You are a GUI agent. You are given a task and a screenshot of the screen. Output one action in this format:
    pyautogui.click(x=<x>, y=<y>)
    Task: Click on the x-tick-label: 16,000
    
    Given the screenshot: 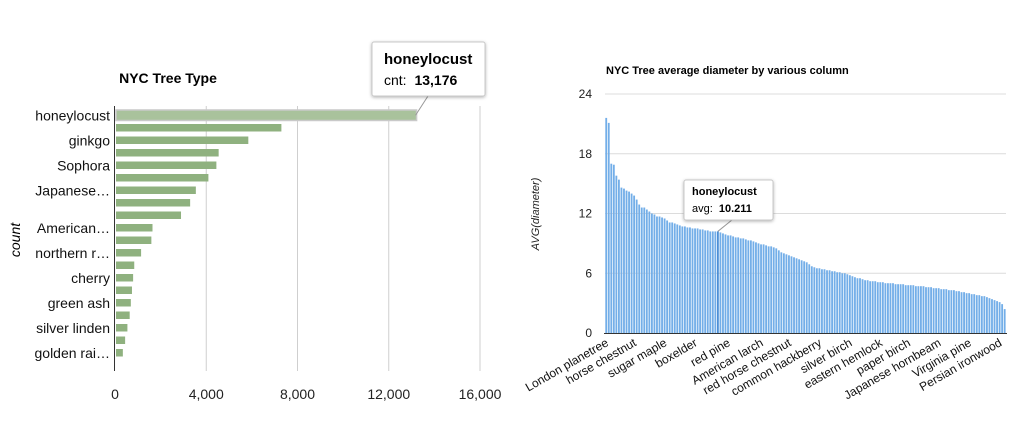 What is the action you would take?
    pyautogui.click(x=480, y=394)
    